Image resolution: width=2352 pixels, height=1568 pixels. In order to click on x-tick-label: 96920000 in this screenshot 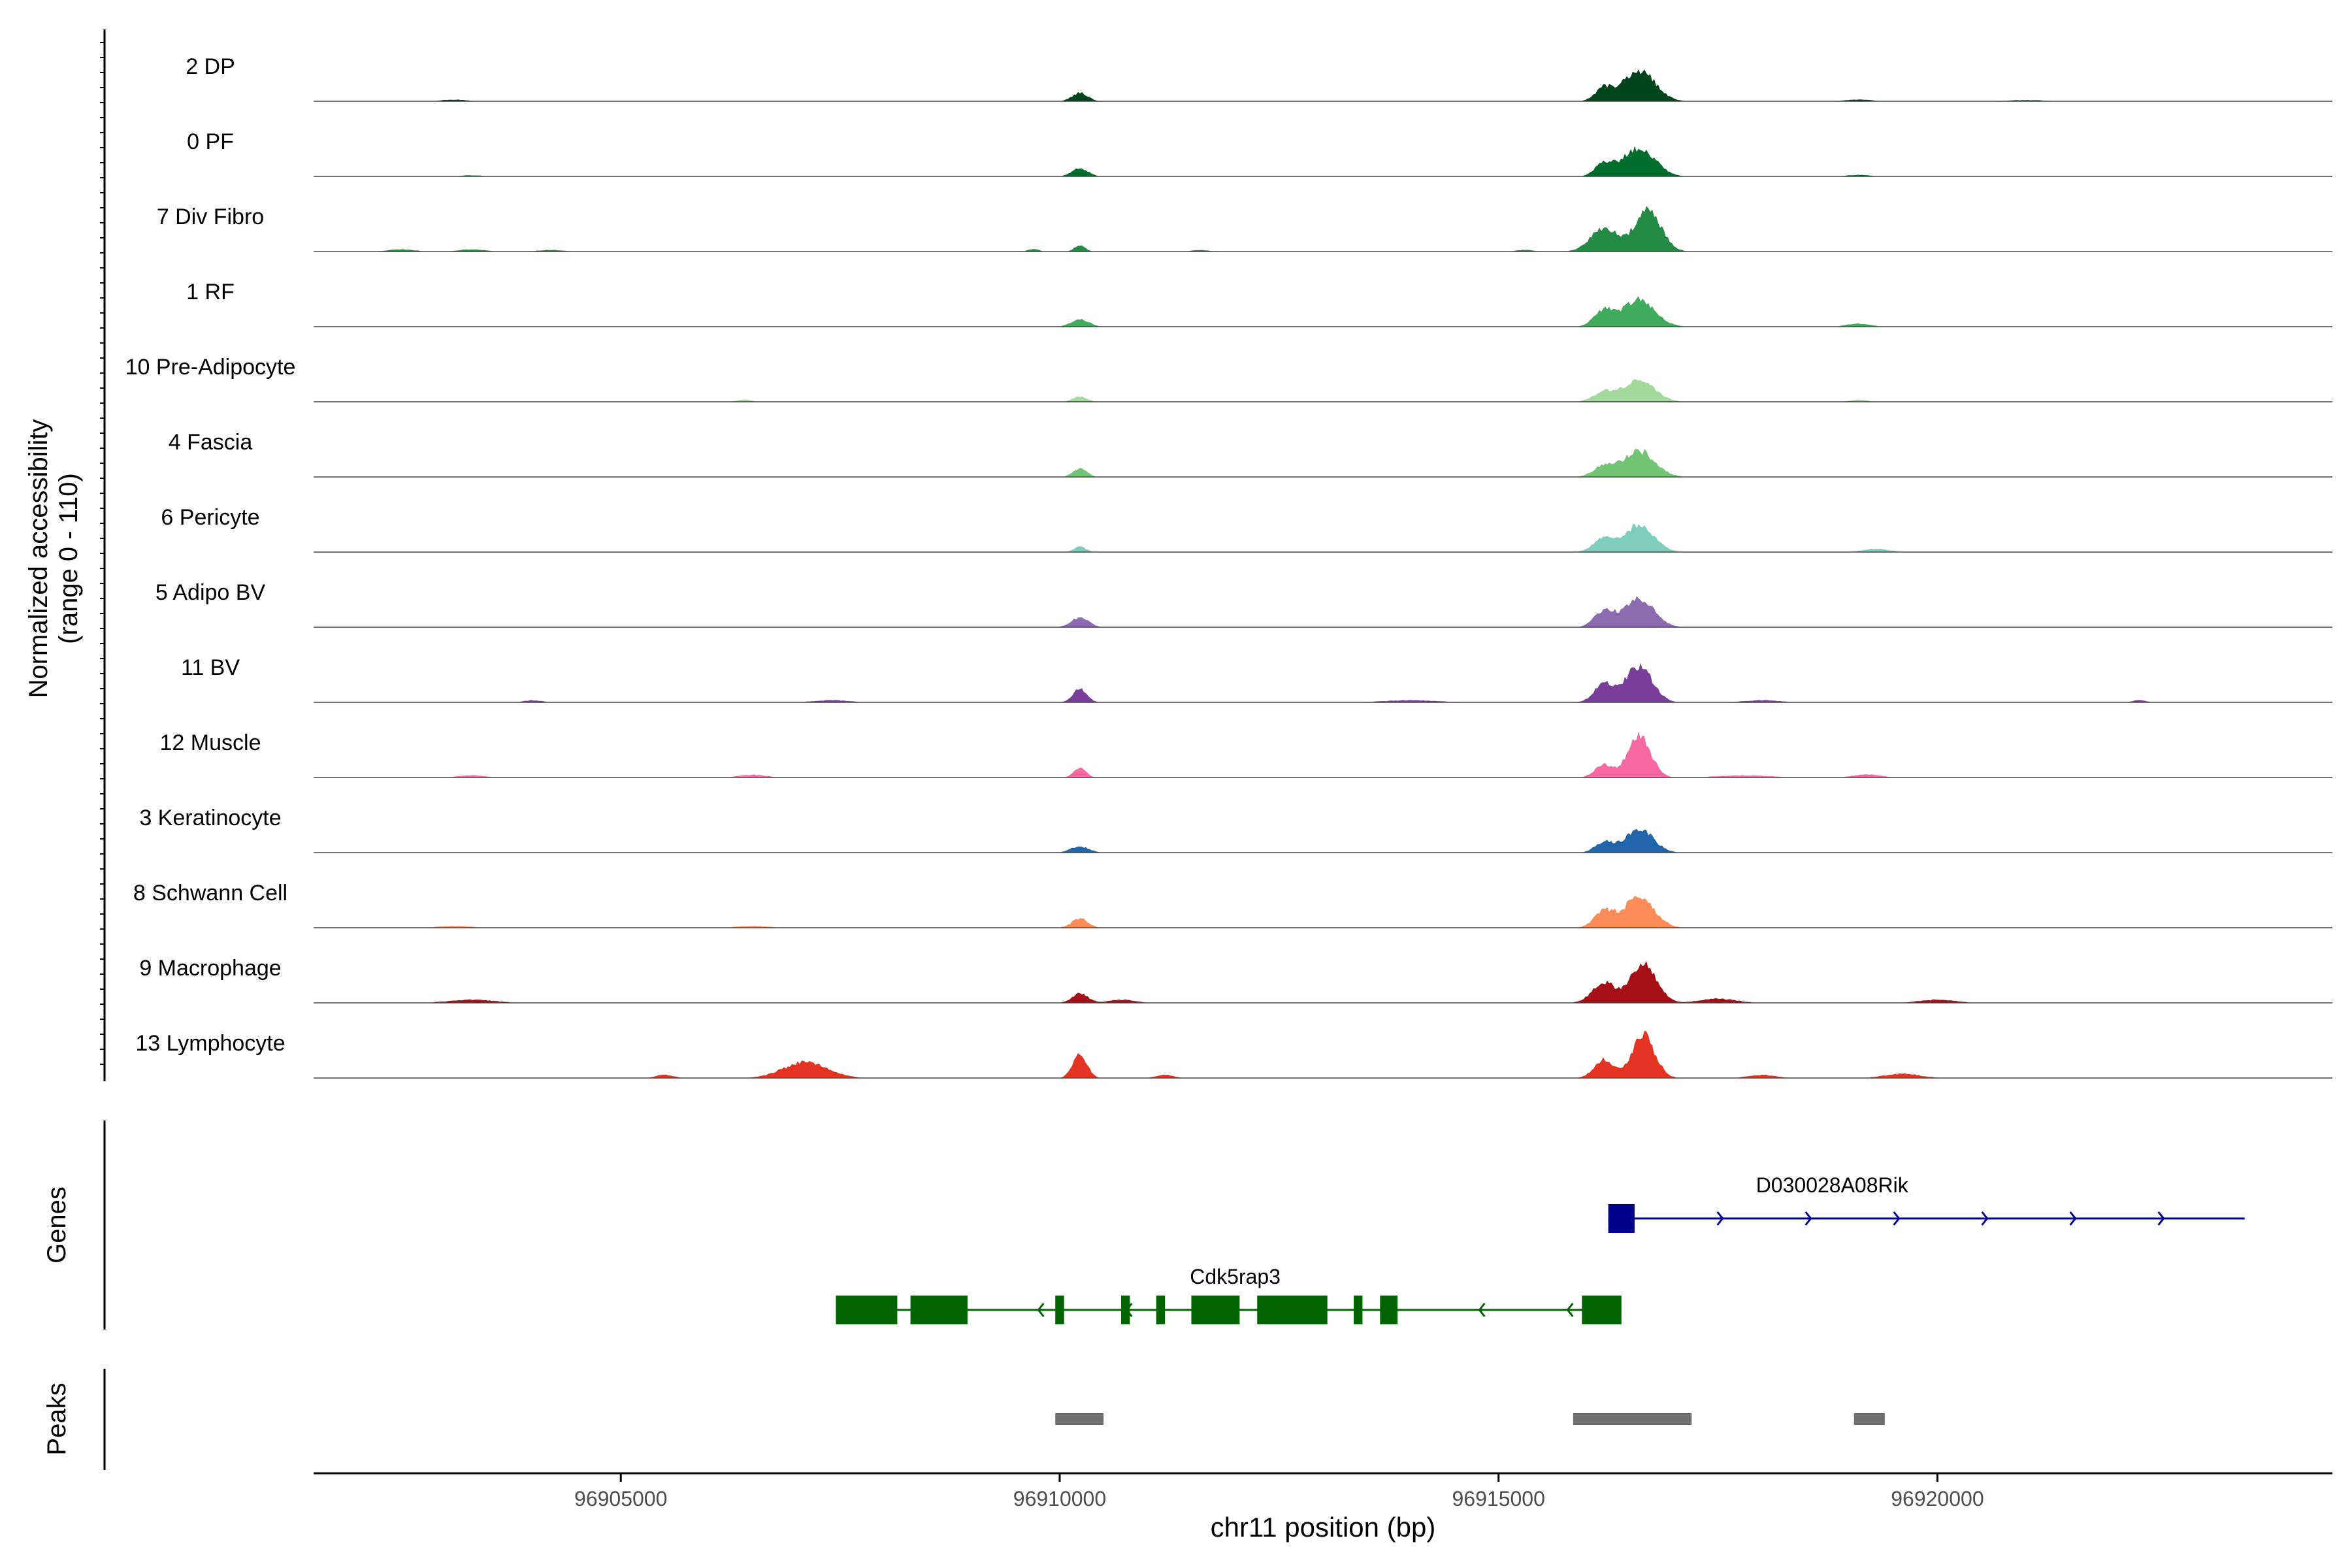, I will do `click(1937, 1499)`.